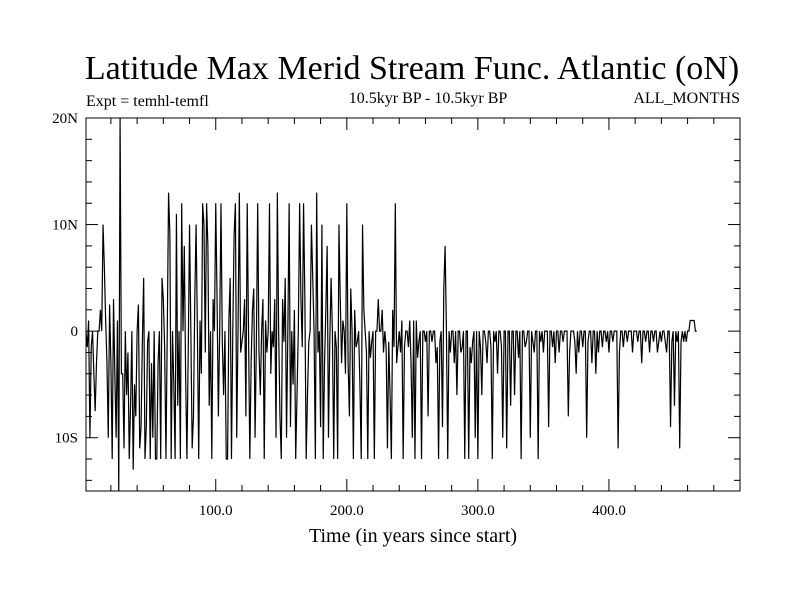 The image size is (800, 600). I want to click on subtitle-left: Expt = temhl-temfl, so click(147, 101).